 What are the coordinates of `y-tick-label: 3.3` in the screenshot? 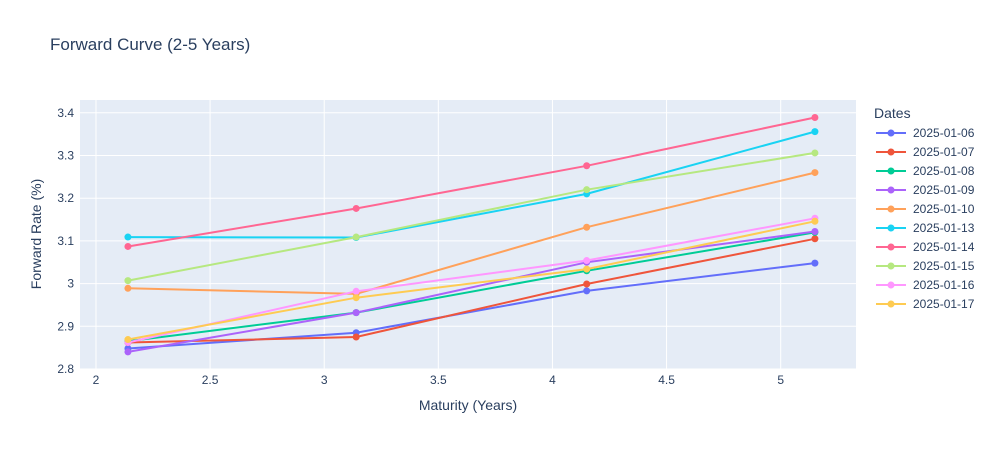 It's located at (65, 156).